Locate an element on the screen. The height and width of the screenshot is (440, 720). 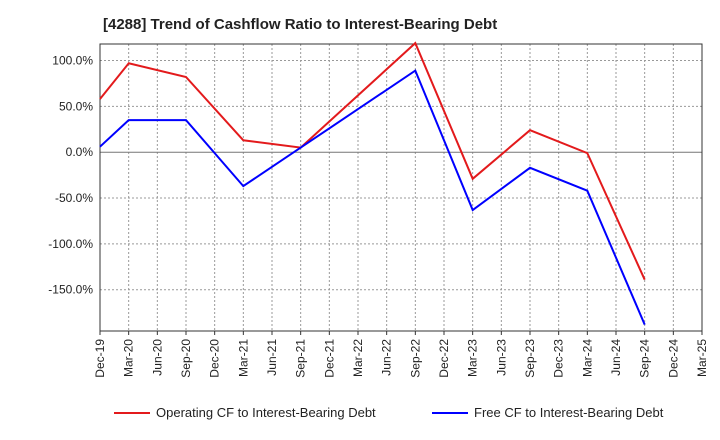
legend-label-free-cf: Free CF to Interest-Bearing Debt is located at coordinates (569, 412).